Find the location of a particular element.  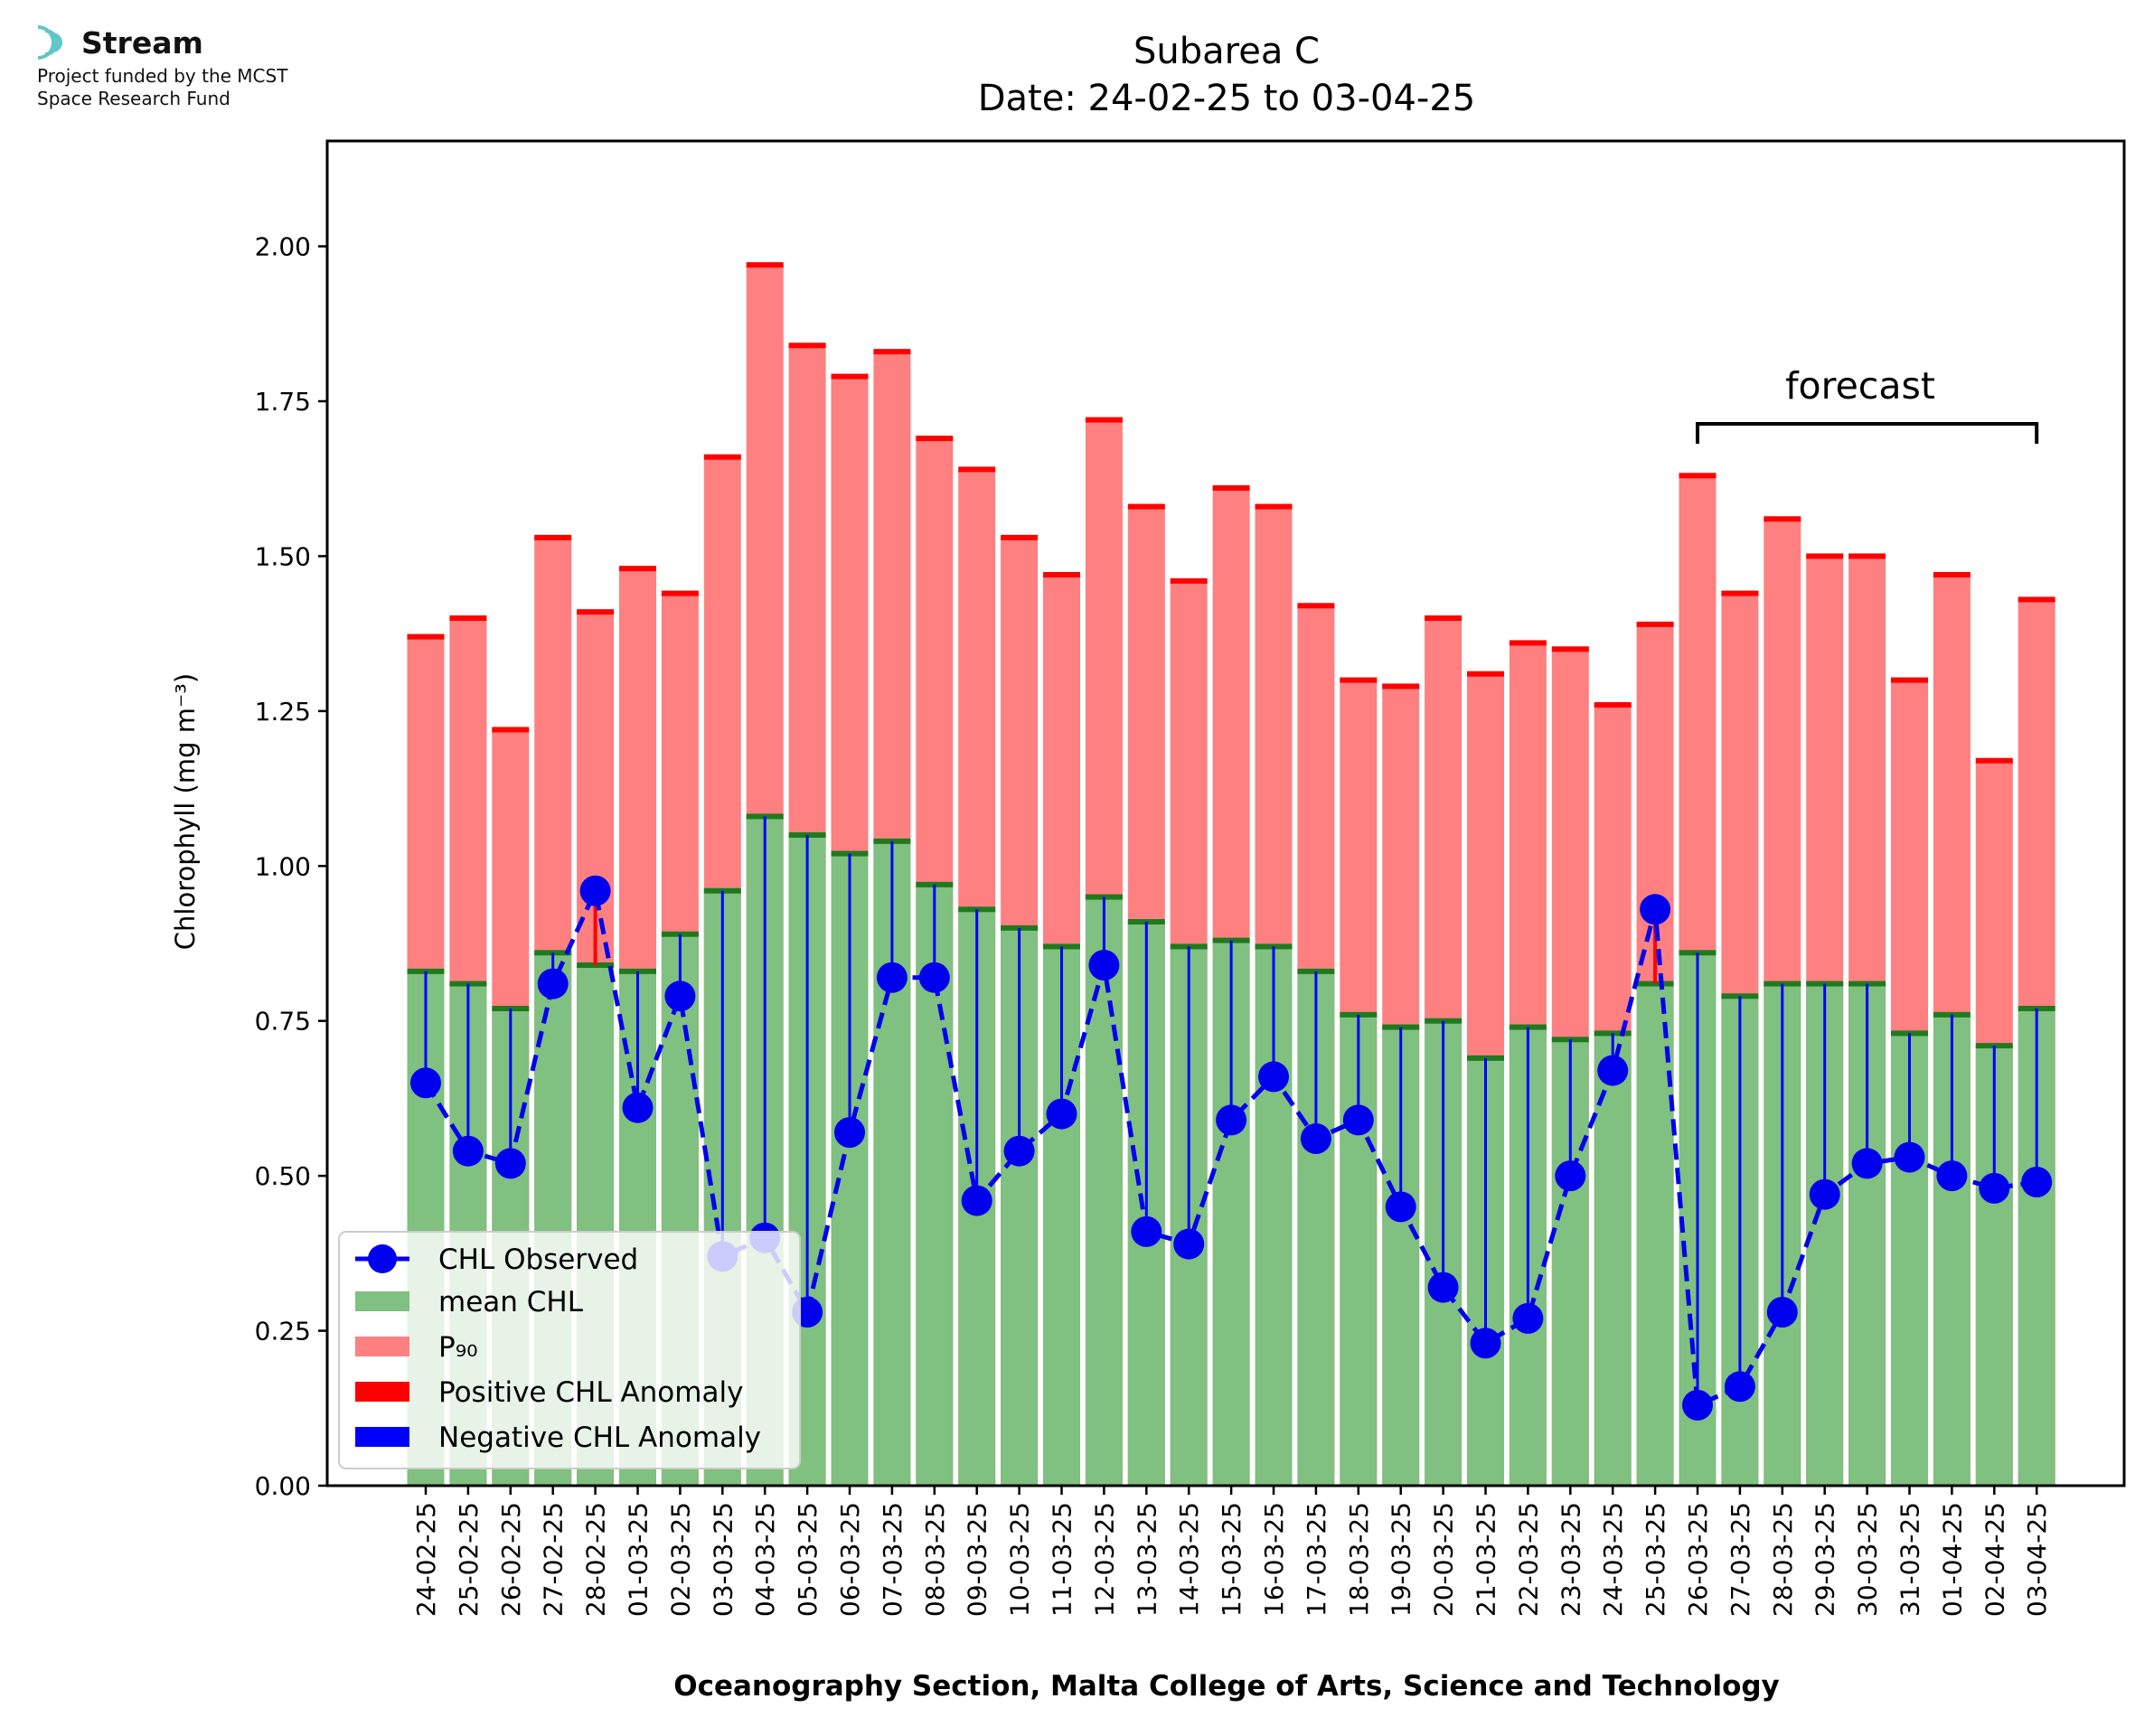

forecast-annotation-label: forecast is located at coordinates (1860, 386).